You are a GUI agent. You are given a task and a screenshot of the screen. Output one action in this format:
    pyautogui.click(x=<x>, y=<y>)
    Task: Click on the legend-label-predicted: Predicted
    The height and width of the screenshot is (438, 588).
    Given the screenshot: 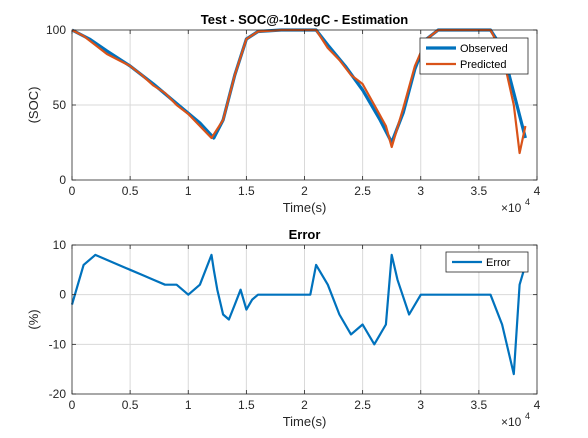 What is the action you would take?
    pyautogui.click(x=483, y=65)
    